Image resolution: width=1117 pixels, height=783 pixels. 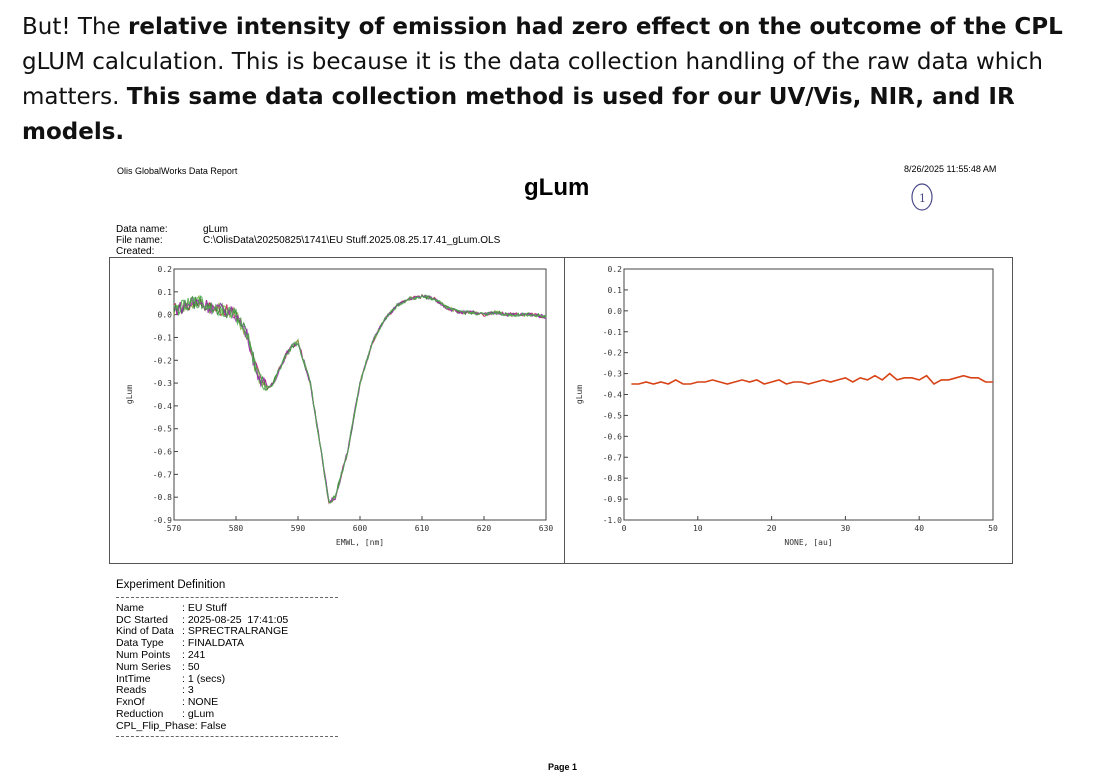 I want to click on divider-top, so click(x=227, y=597).